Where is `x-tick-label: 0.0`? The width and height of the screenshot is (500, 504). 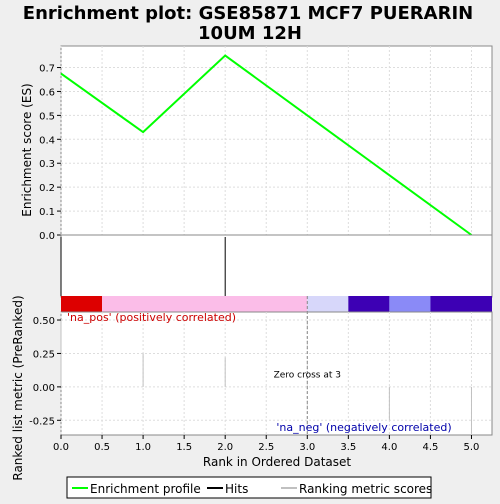 x-tick-label: 0.0 is located at coordinates (61, 447).